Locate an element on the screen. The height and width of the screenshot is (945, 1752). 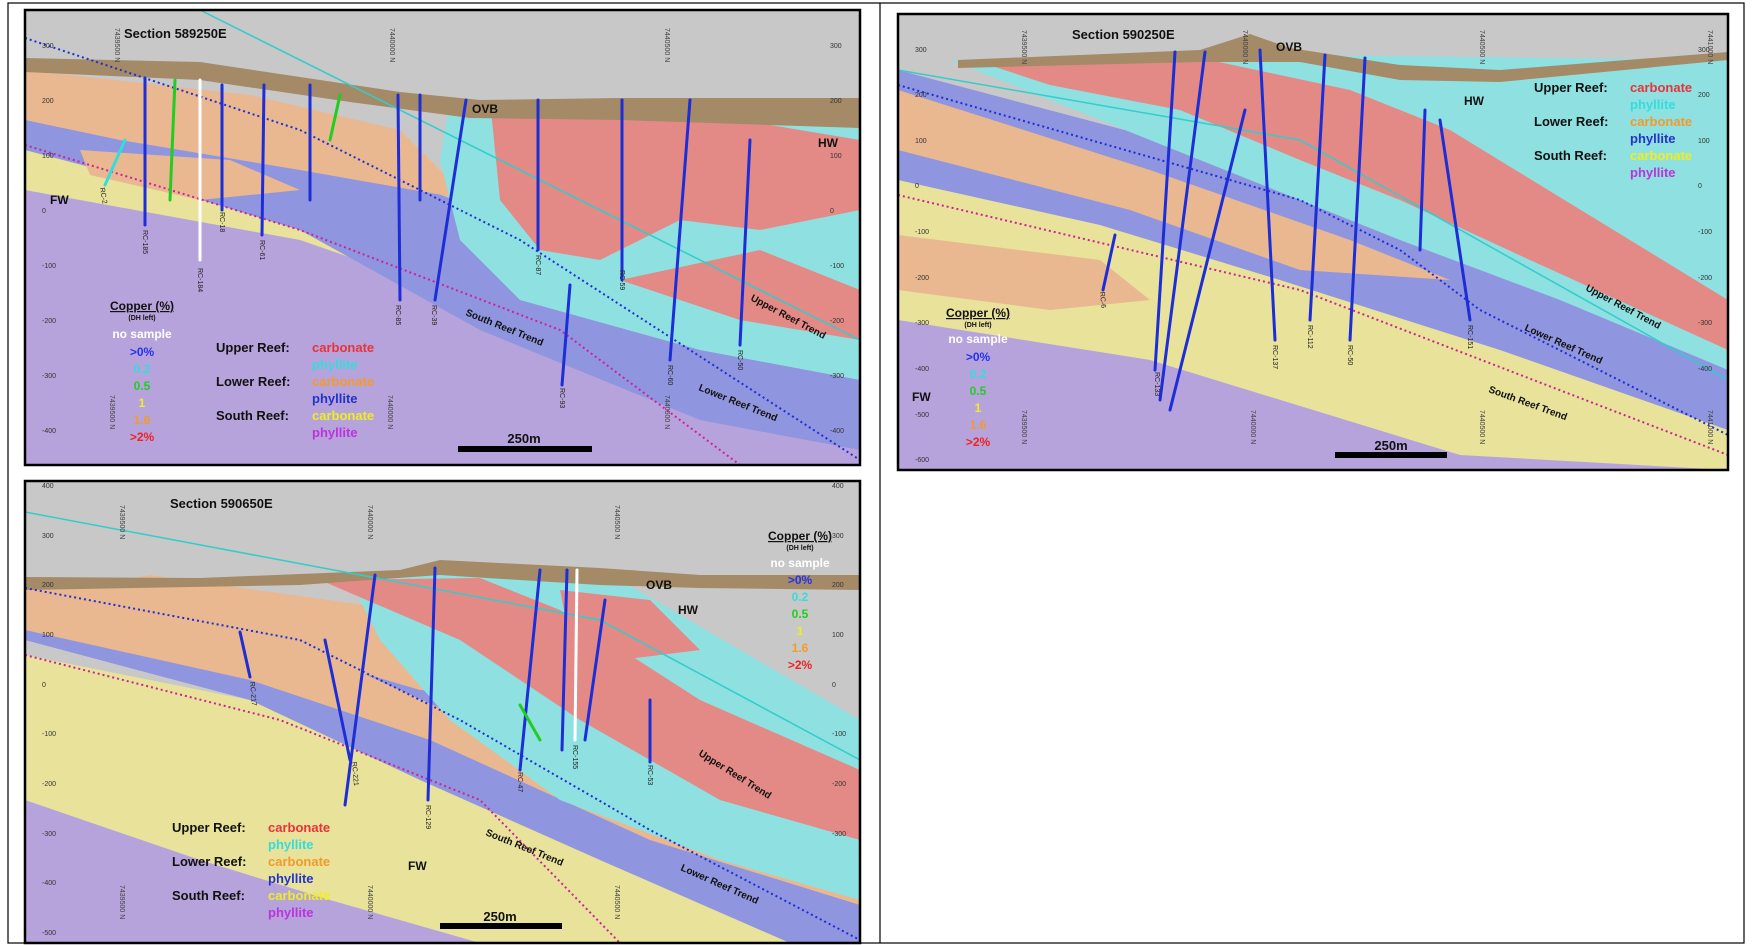
fw-label: FW is located at coordinates (59, 200).